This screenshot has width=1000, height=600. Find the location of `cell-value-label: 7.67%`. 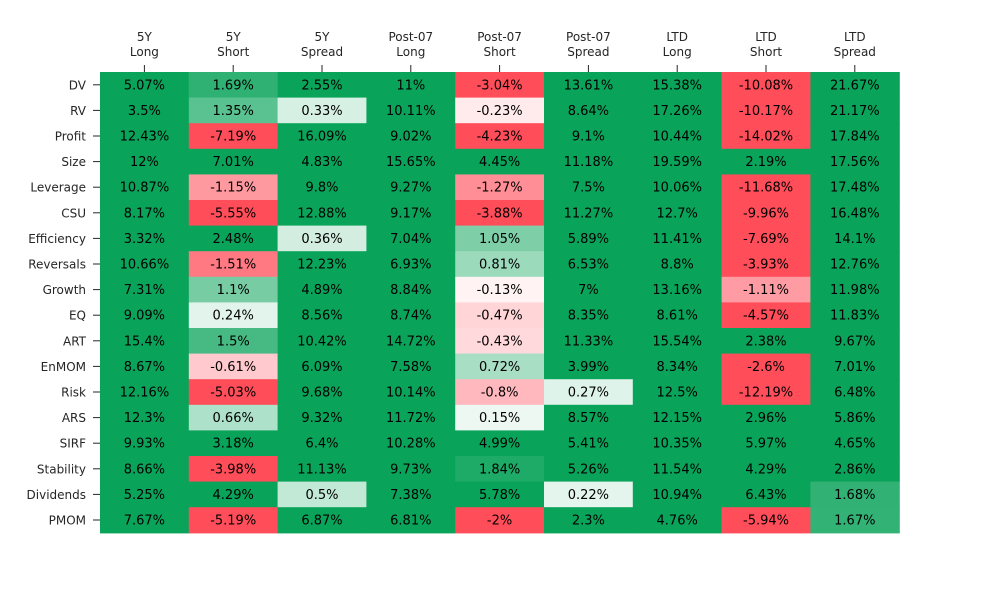

cell-value-label: 7.67% is located at coordinates (144, 521).